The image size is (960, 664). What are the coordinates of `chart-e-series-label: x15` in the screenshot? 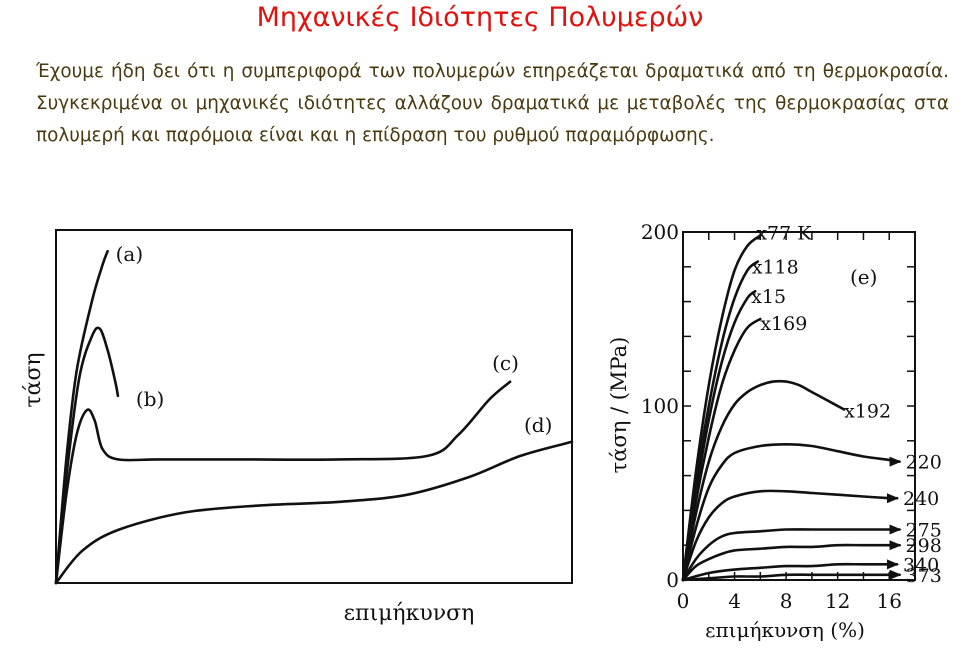 It's located at (768, 297).